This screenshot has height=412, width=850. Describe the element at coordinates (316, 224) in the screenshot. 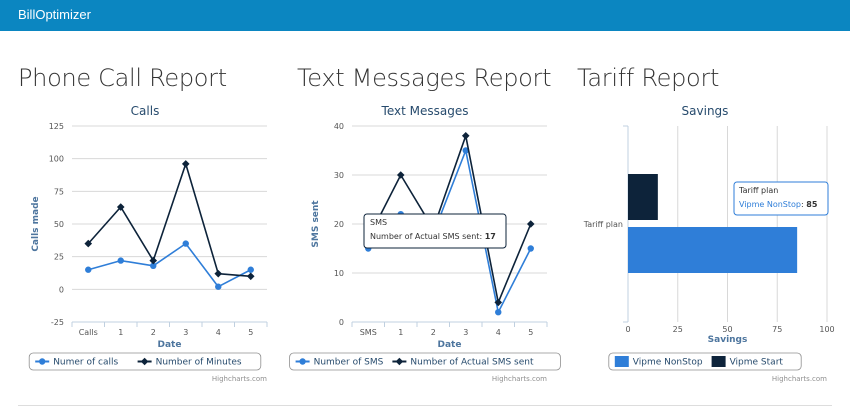

I see `y-axis-title: SMS sent` at that location.